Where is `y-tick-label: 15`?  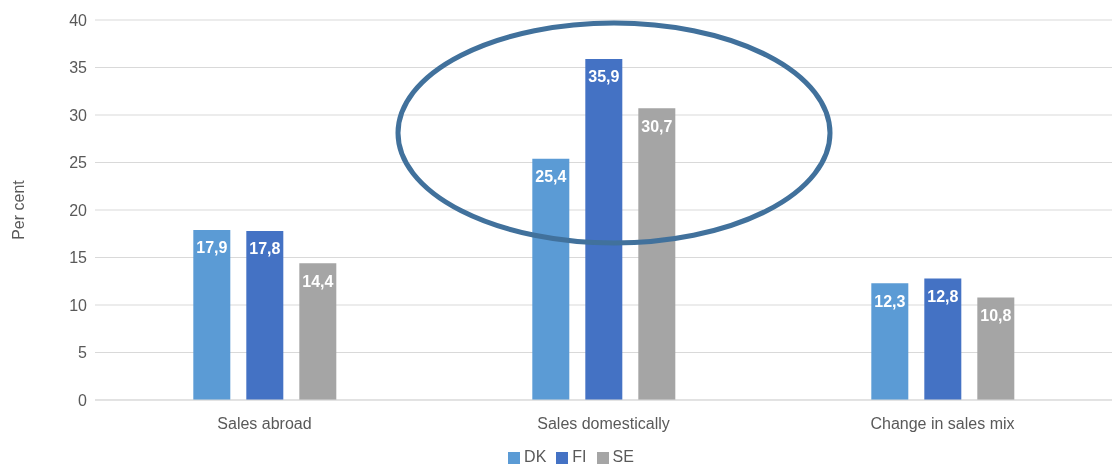
y-tick-label: 15 is located at coordinates (78, 258).